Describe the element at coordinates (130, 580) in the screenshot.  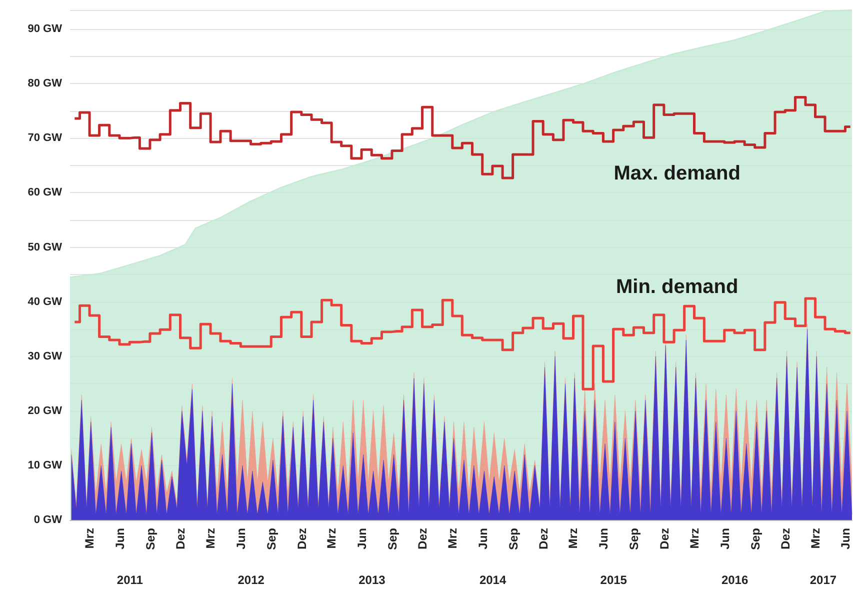
I see `x2-tick-label: 2011` at that location.